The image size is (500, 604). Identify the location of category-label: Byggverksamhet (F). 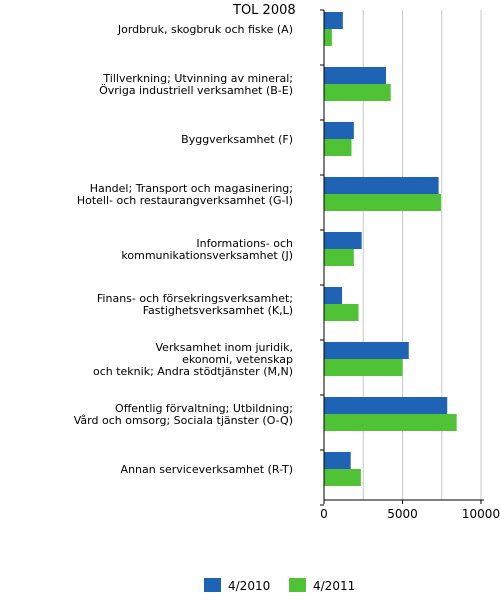
(237, 139).